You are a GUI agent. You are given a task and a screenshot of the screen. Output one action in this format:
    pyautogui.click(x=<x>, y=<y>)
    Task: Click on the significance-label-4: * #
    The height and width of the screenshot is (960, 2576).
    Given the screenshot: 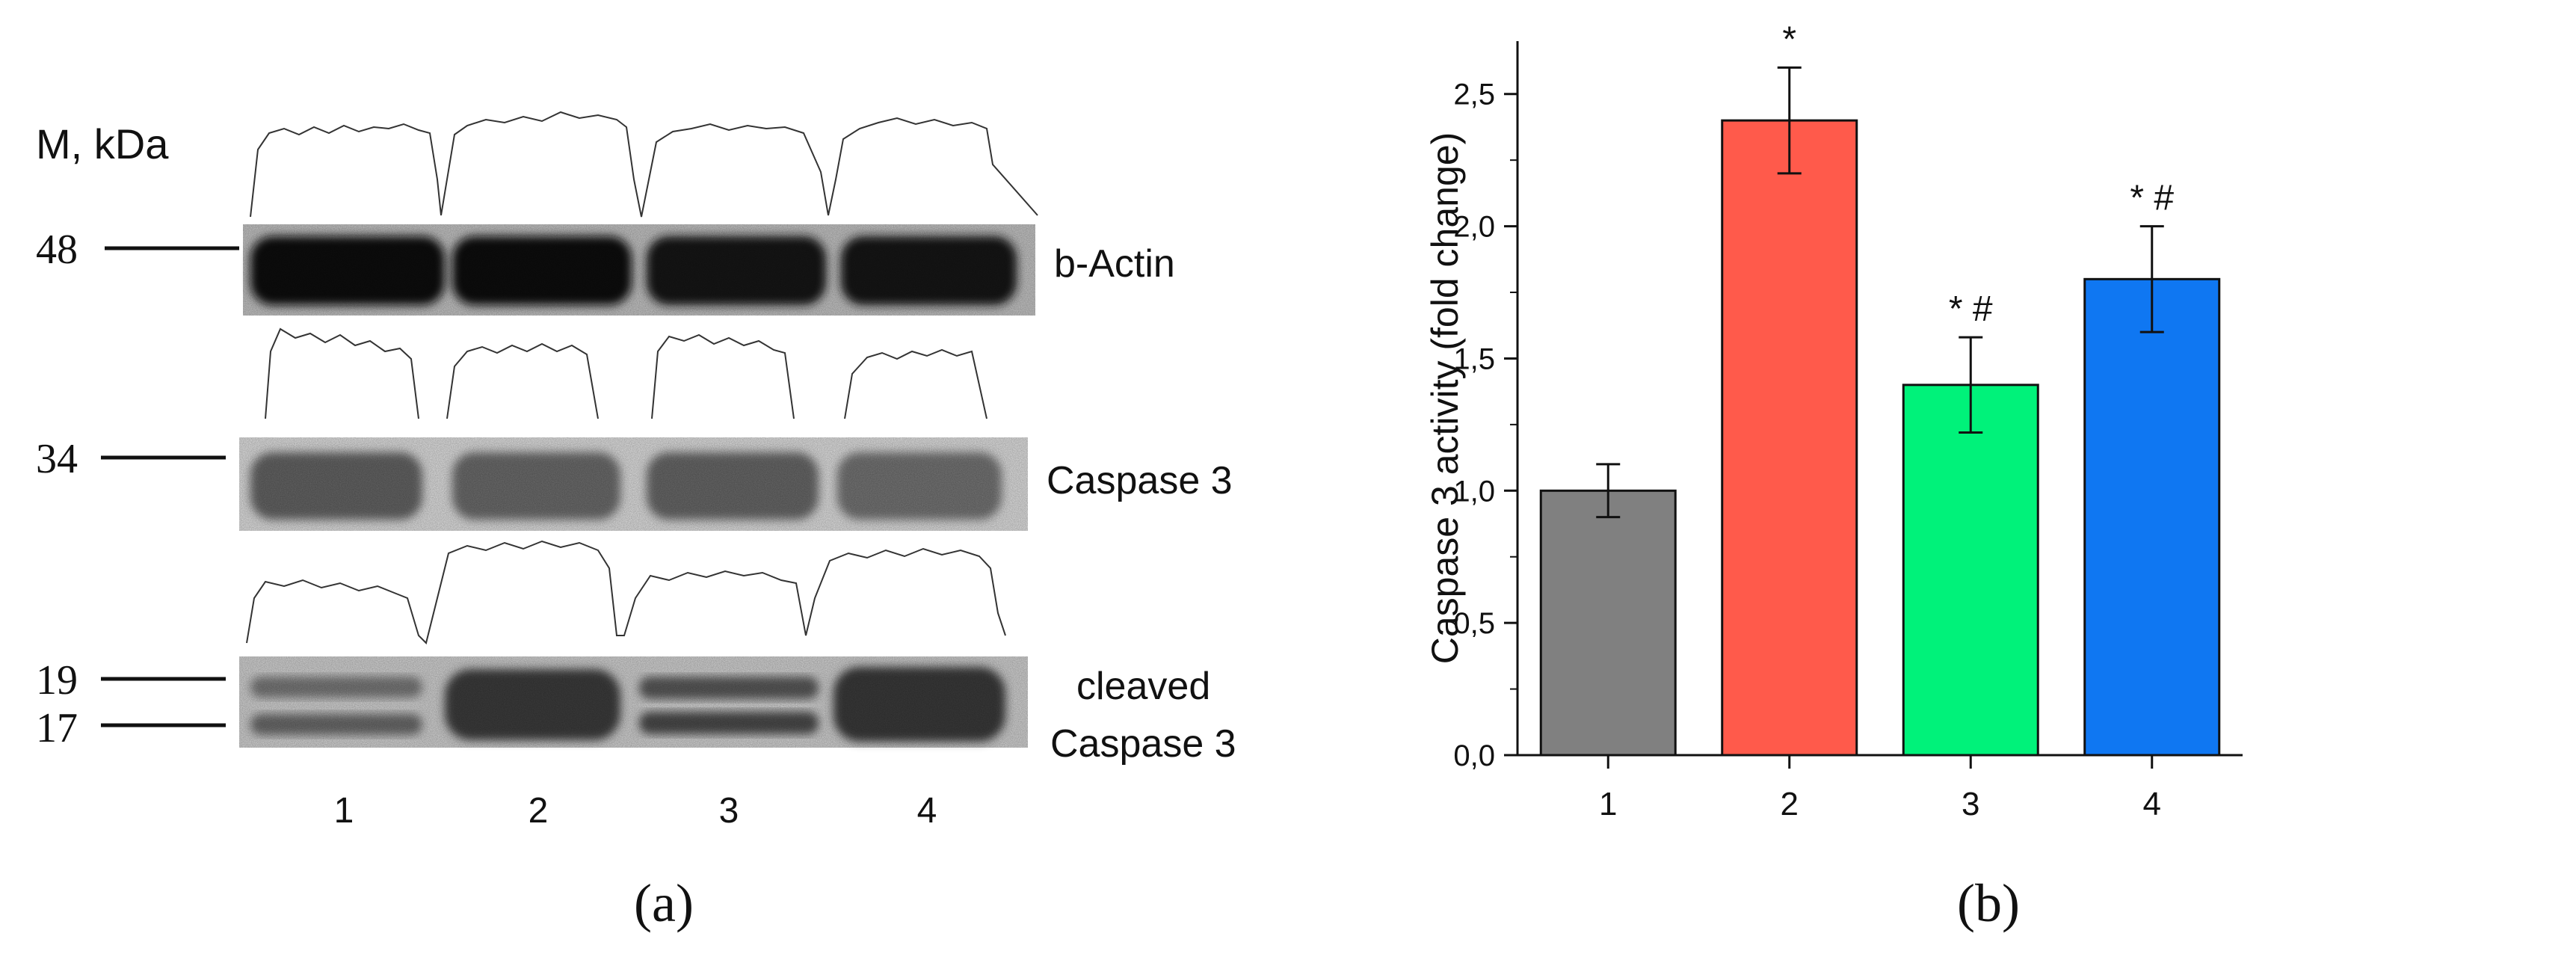 What is the action you would take?
    pyautogui.click(x=2152, y=198)
    